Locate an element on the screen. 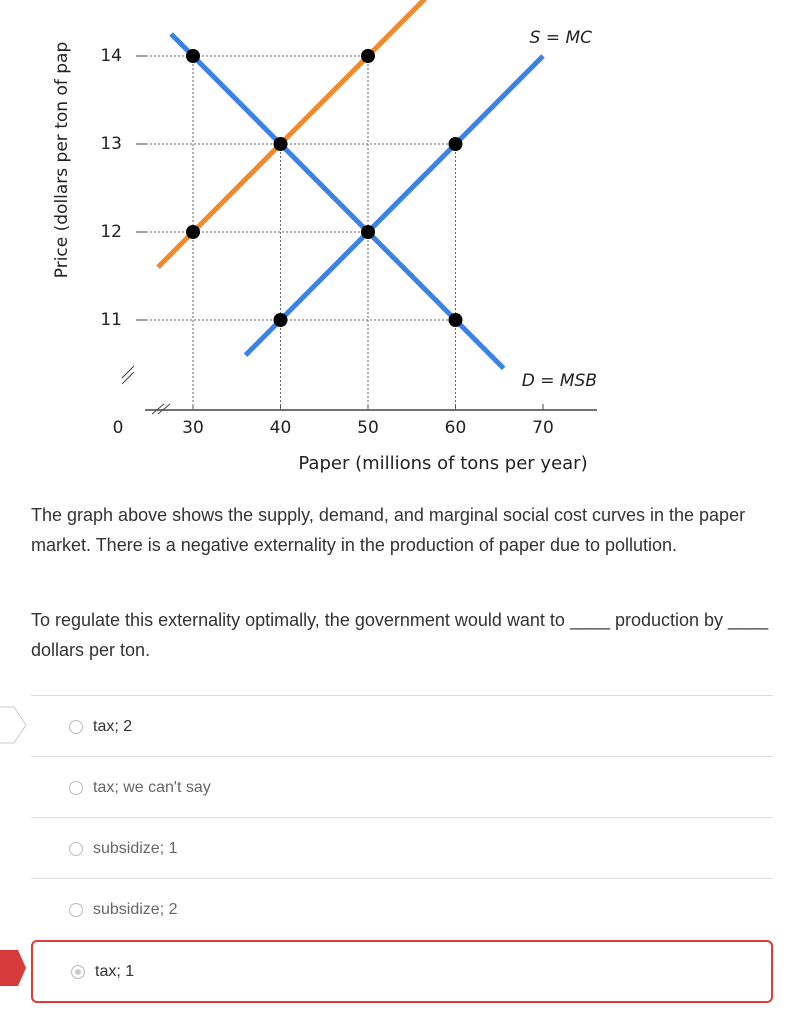 Image resolution: width=800 pixels, height=1024 pixels. x-tick-label: 40 is located at coordinates (281, 428).